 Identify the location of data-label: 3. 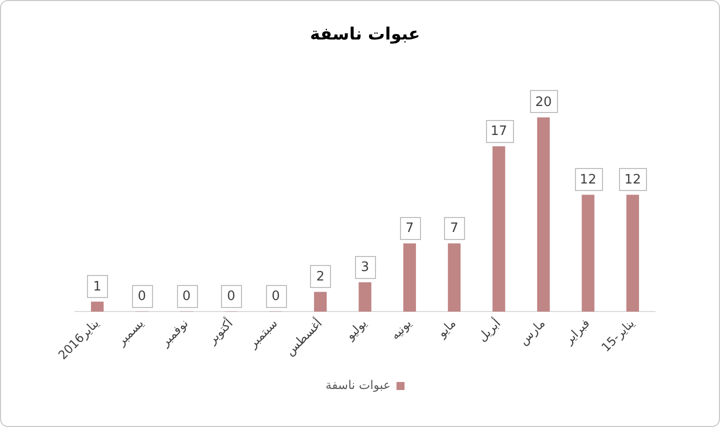
(365, 267).